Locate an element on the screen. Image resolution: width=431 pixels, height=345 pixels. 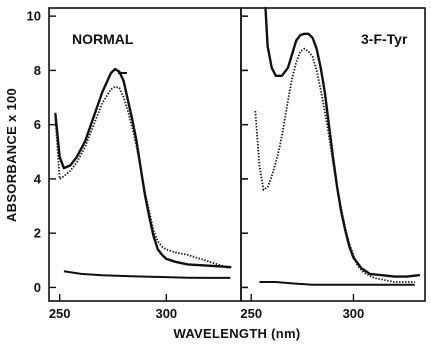
y-axis-label: ABSORBANCE x 100 is located at coordinates (11, 155).